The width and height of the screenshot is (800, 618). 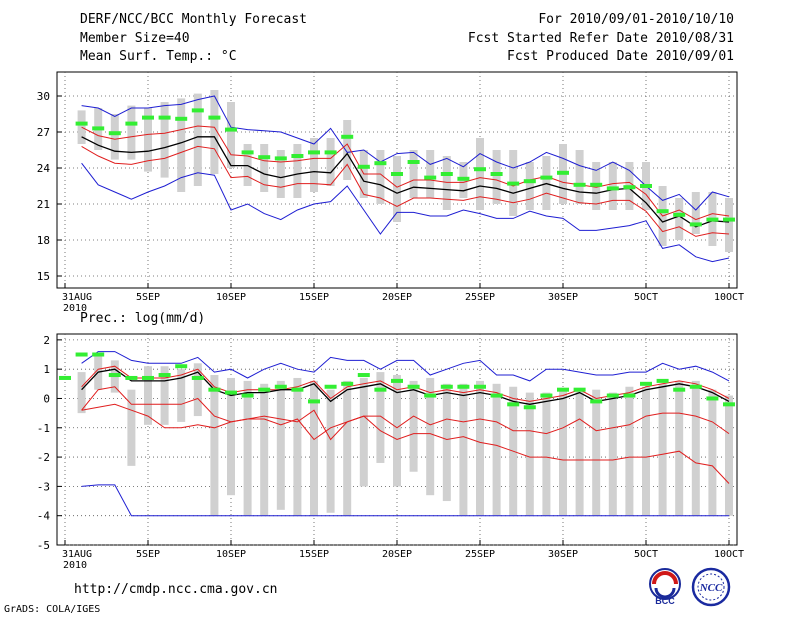 What do you see at coordinates (135, 38) in the screenshot?
I see `member-size: Member Size=40` at bounding box center [135, 38].